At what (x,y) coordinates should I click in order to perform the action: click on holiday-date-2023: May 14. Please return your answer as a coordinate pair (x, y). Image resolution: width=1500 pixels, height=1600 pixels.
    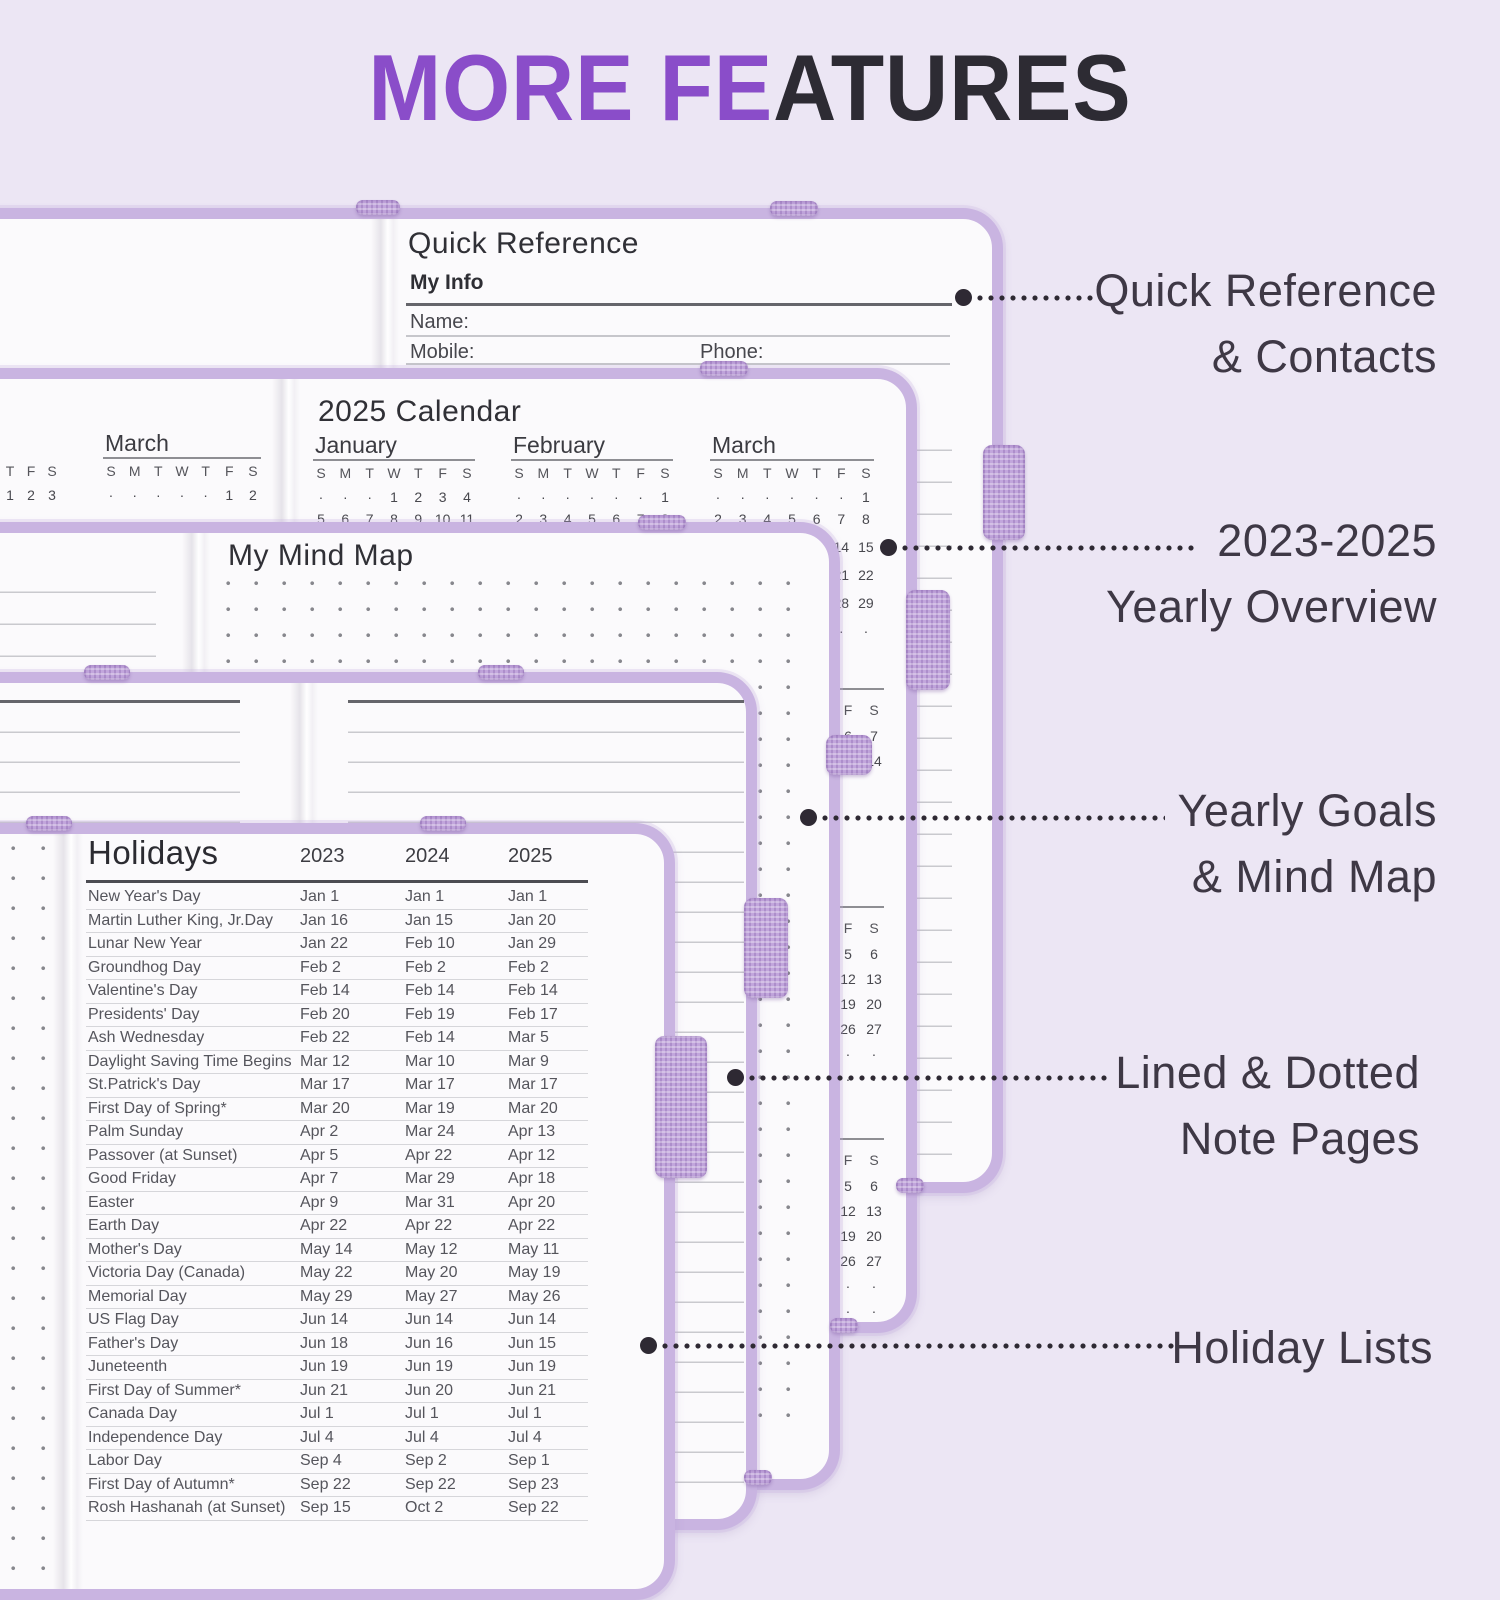
    Looking at the image, I should click on (326, 1249).